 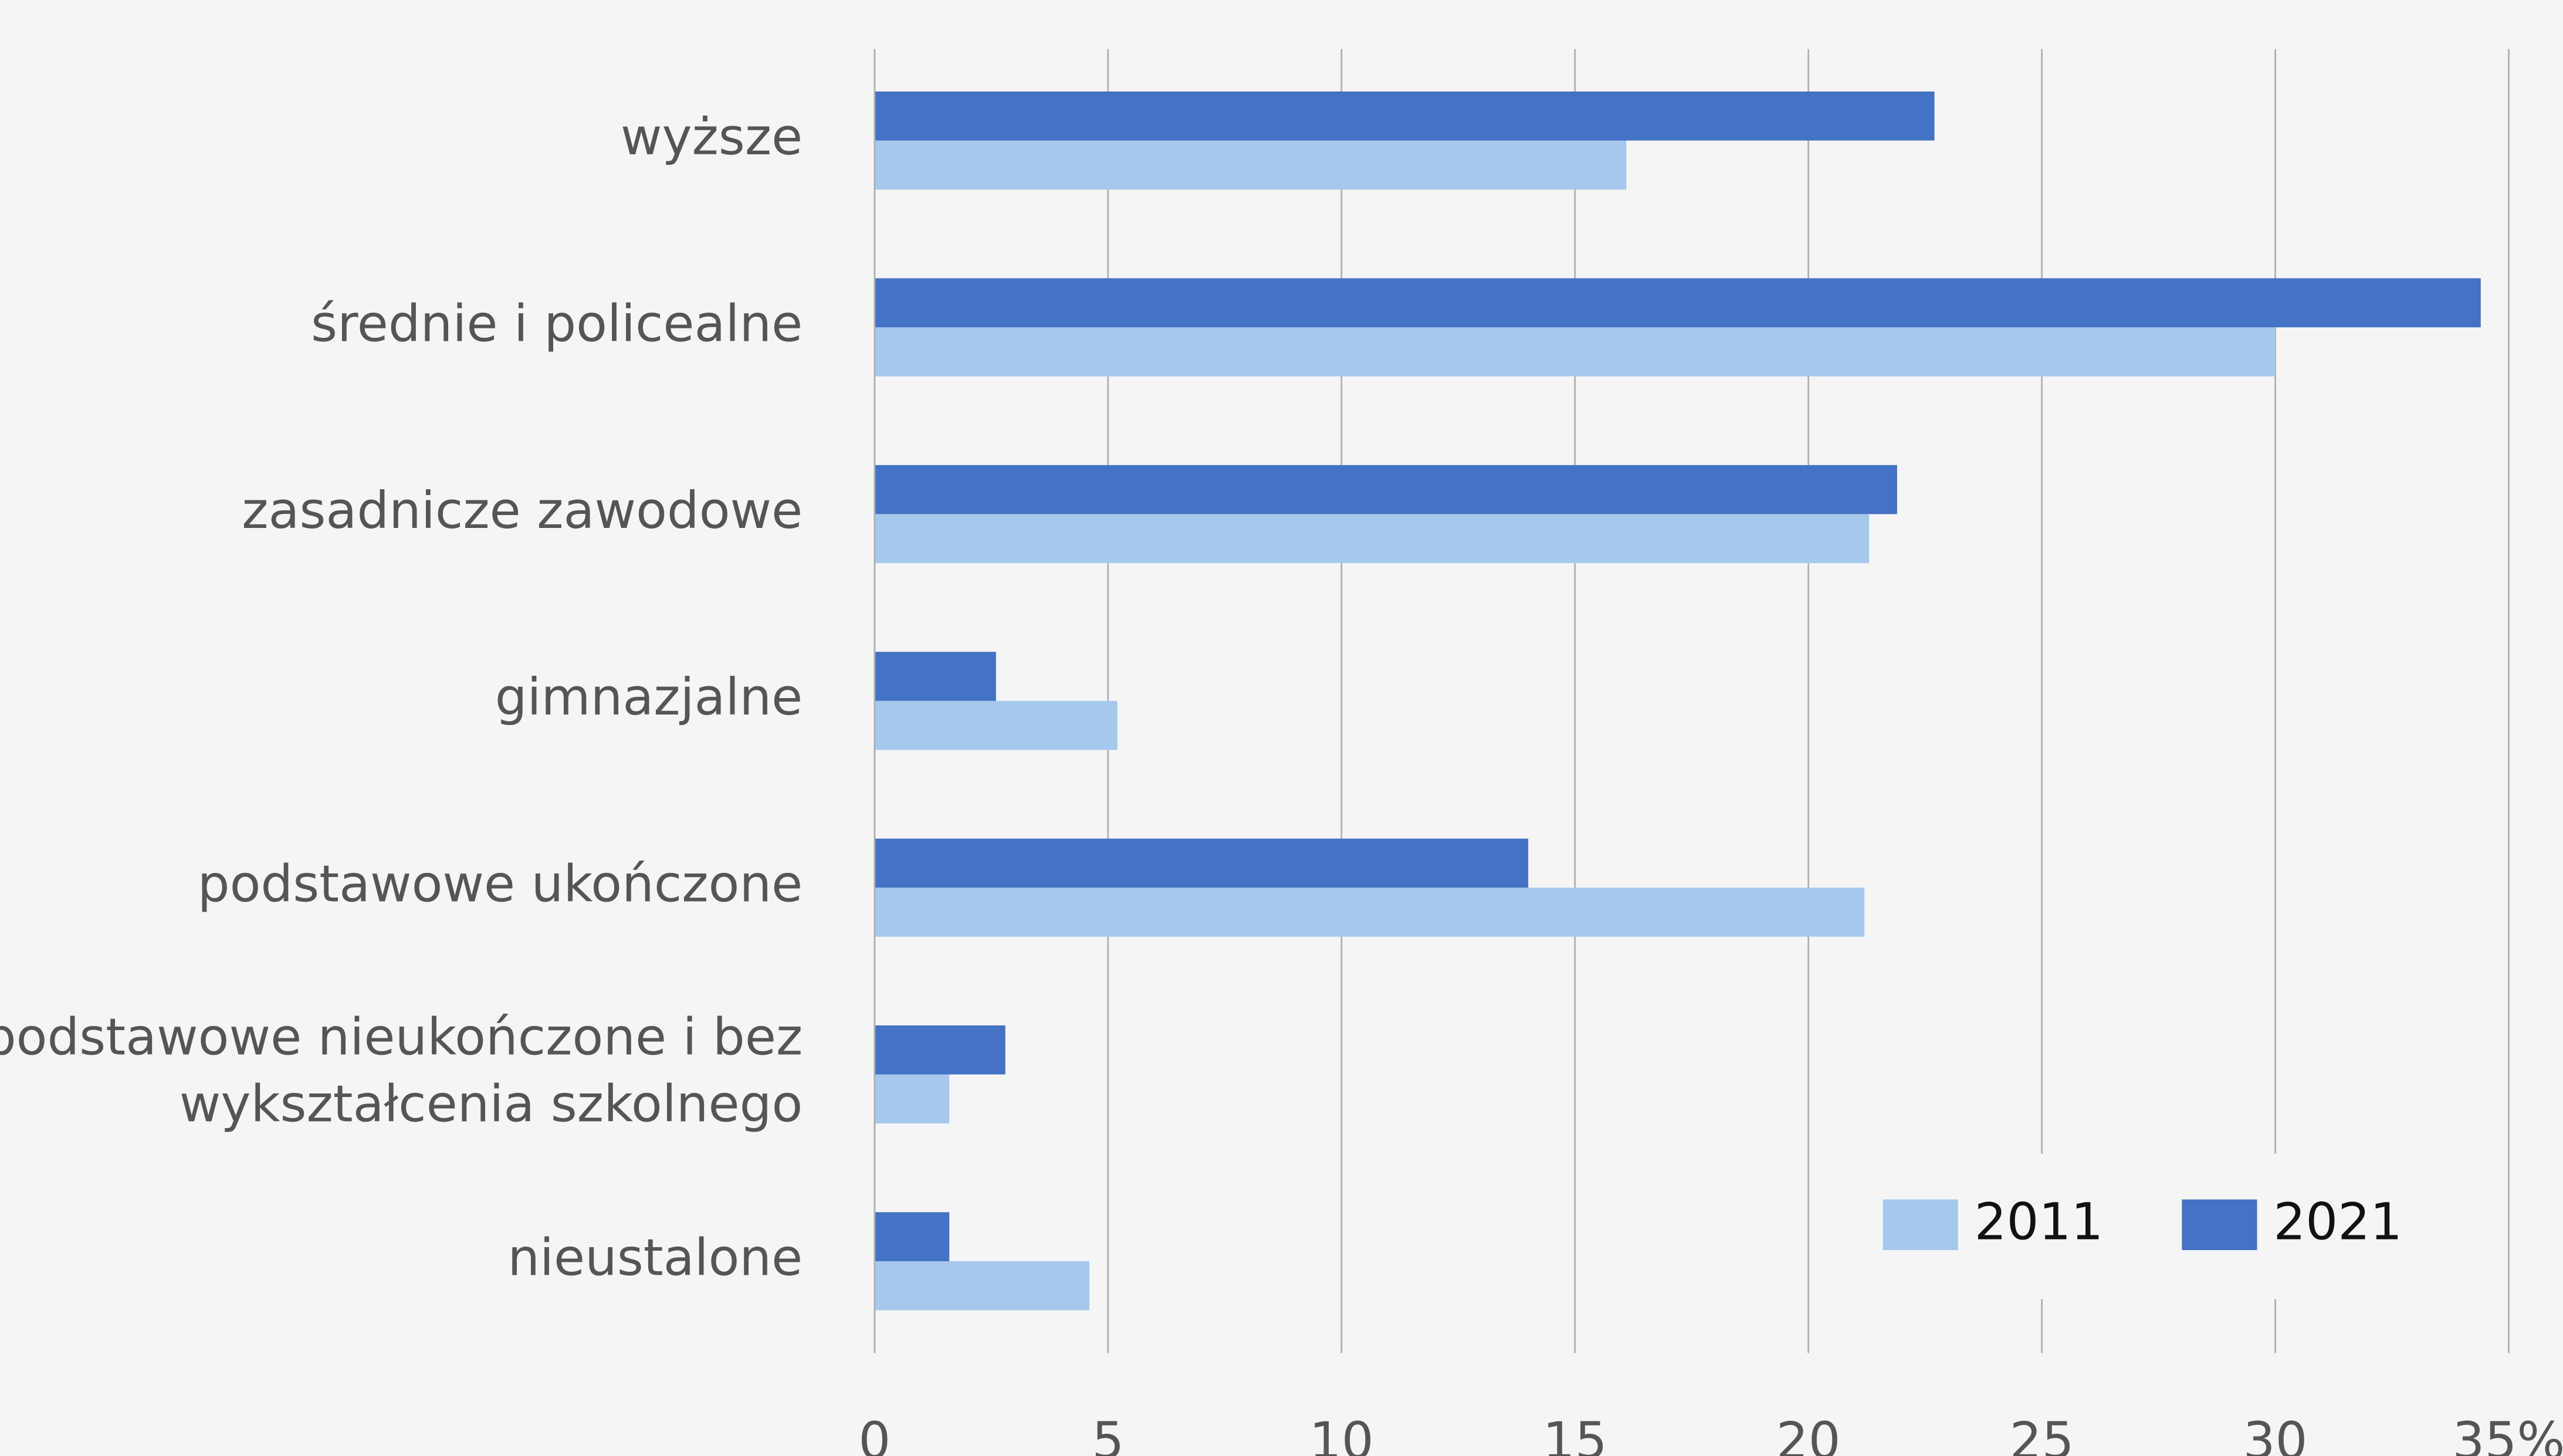 I want to click on x-tick-label: 0, so click(x=875, y=1434).